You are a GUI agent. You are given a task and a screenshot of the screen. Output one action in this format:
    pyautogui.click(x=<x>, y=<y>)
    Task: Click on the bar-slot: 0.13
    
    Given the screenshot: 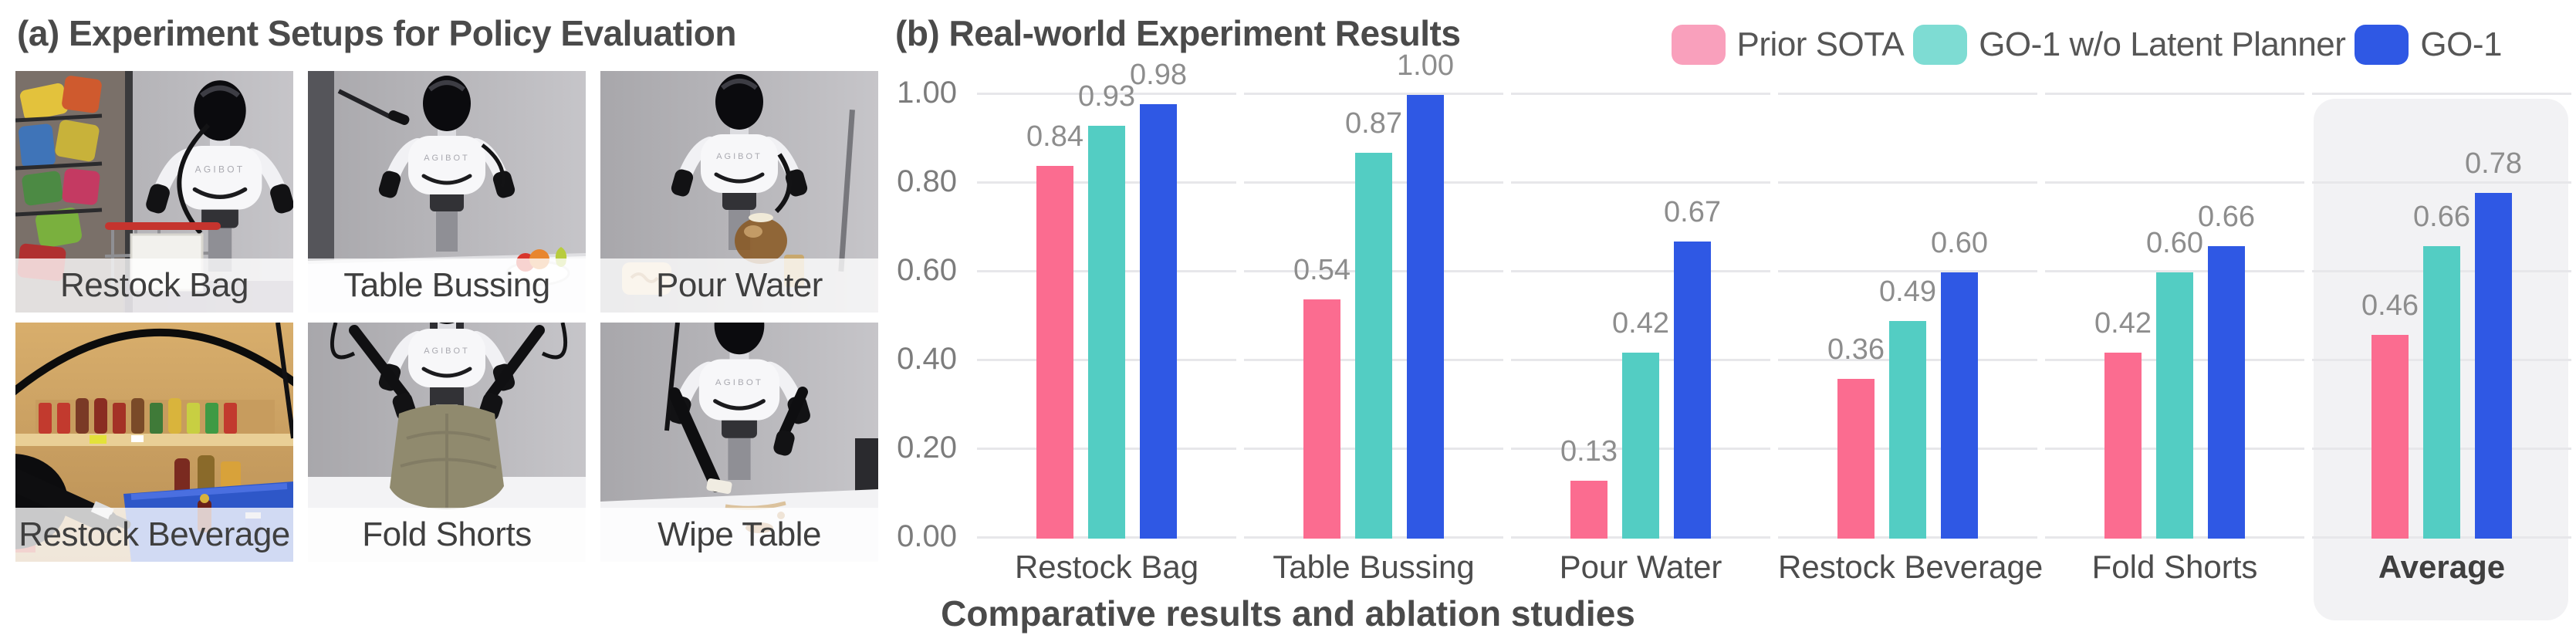 What is the action you would take?
    pyautogui.click(x=1589, y=317)
    